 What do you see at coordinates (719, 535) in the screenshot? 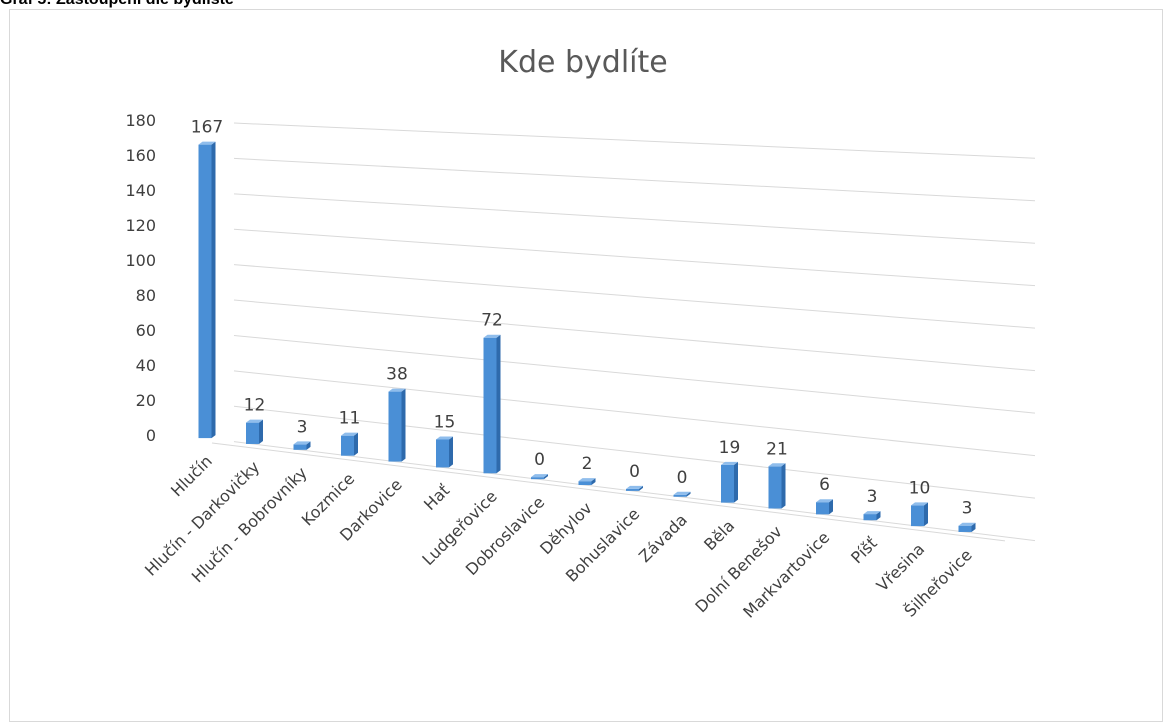
I see `x-tick-label: Běla` at bounding box center [719, 535].